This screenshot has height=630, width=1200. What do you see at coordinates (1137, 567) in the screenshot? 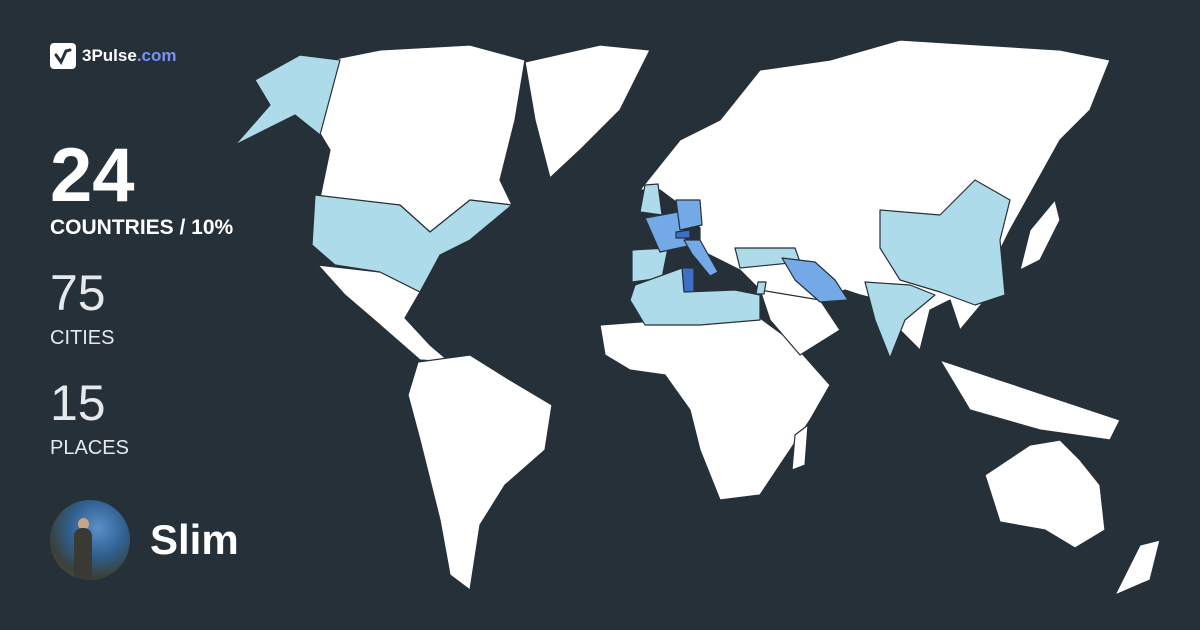
I see `new-zealand` at bounding box center [1137, 567].